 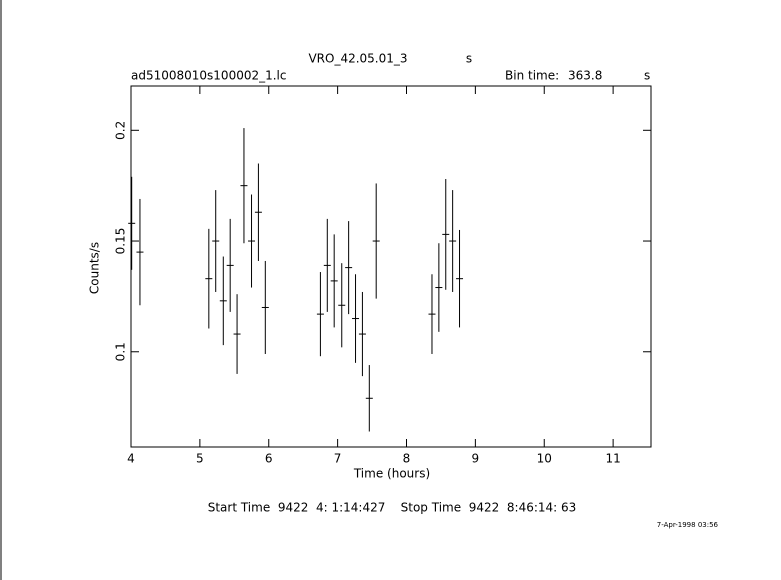 What do you see at coordinates (338, 459) in the screenshot?
I see `x-tick-label: 7` at bounding box center [338, 459].